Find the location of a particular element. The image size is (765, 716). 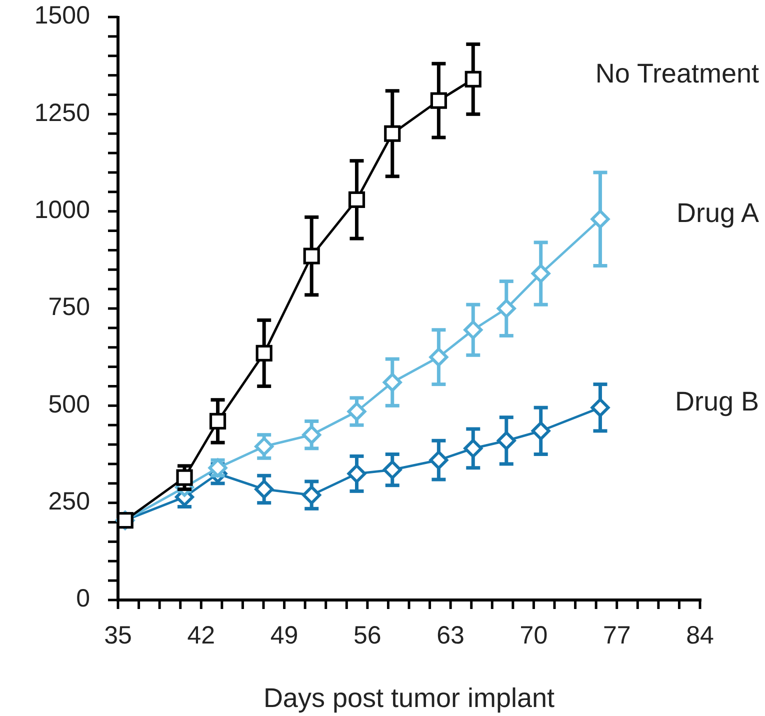

y-tick-label: 1000 is located at coordinates (62, 210).